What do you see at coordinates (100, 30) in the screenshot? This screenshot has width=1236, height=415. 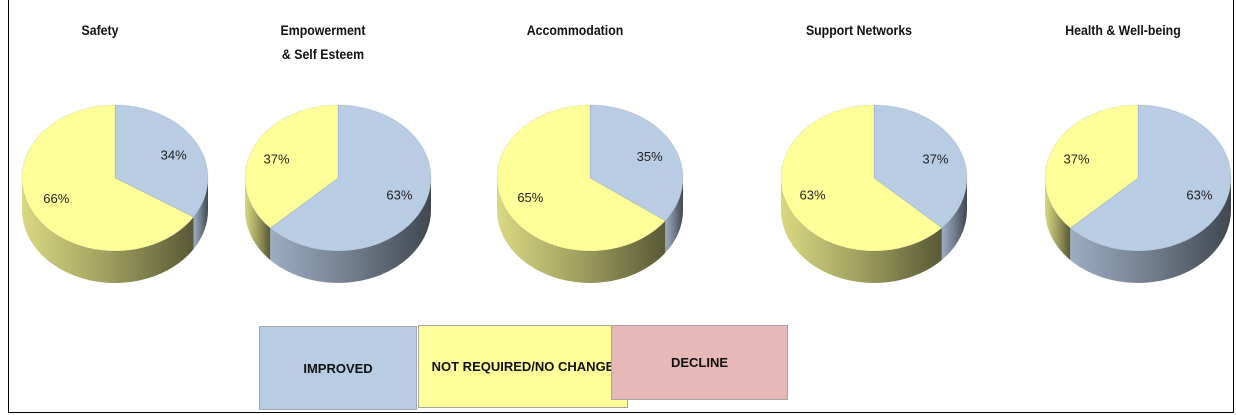 I see `chart-title: Safety` at bounding box center [100, 30].